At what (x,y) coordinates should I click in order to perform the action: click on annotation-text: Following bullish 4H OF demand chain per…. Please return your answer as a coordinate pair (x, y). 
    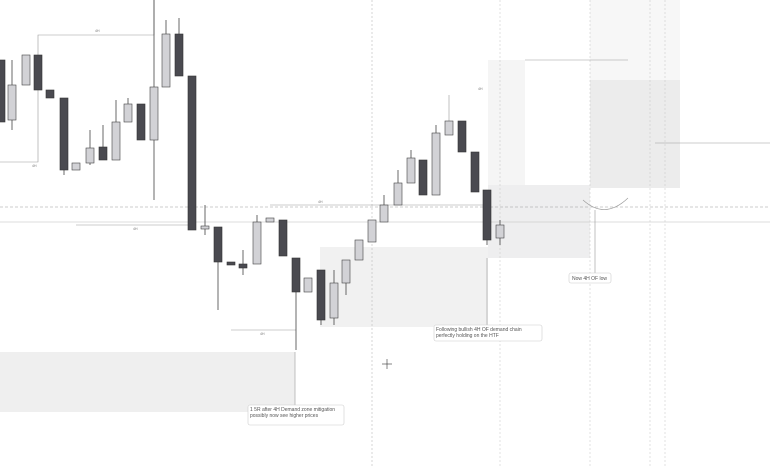
    Looking at the image, I should click on (479, 333).